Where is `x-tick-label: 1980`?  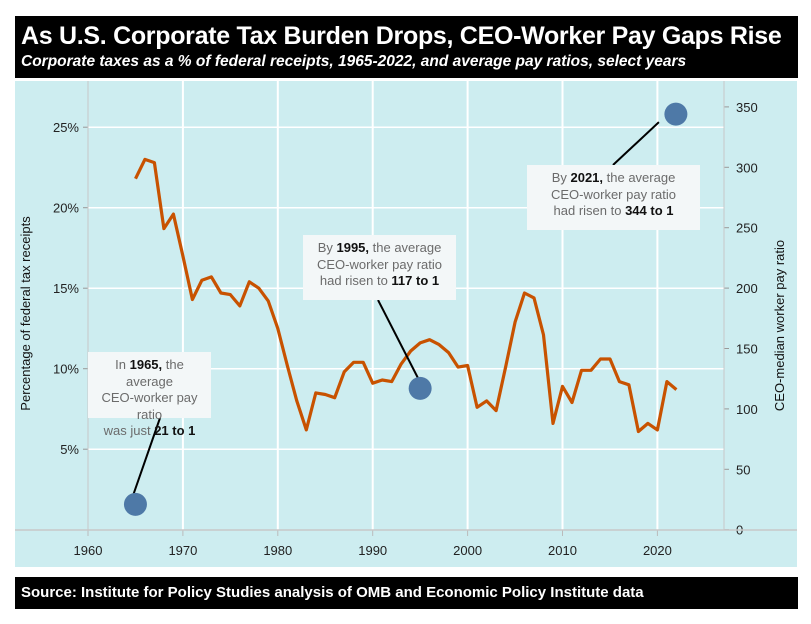 x-tick-label: 1980 is located at coordinates (277, 550).